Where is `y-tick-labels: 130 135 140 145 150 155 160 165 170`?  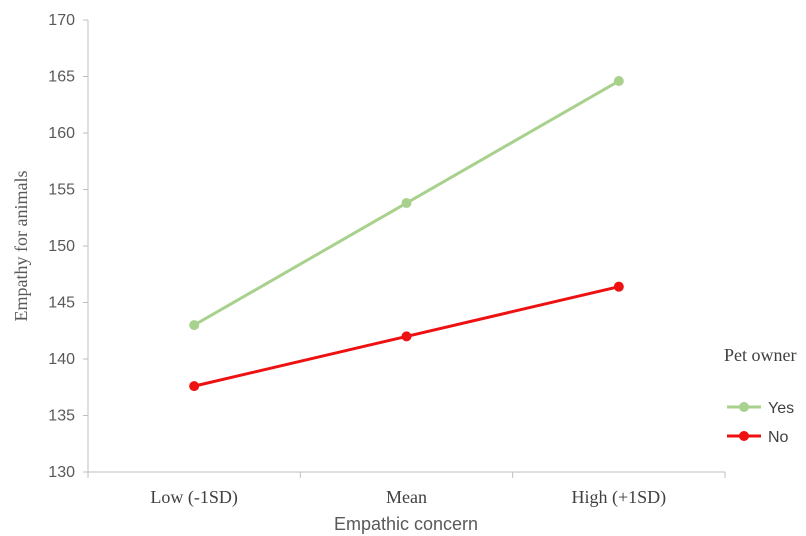
y-tick-labels: 130 135 140 145 150 155 160 165 170 is located at coordinates (61, 246).